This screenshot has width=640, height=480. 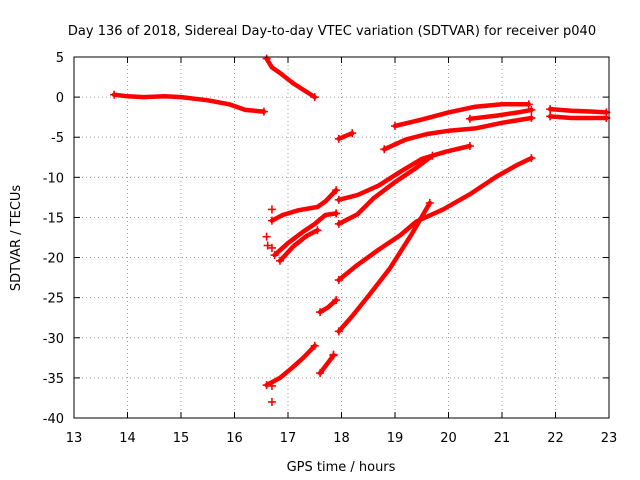 What do you see at coordinates (53, 379) in the screenshot?
I see `y-tick-label: -35` at bounding box center [53, 379].